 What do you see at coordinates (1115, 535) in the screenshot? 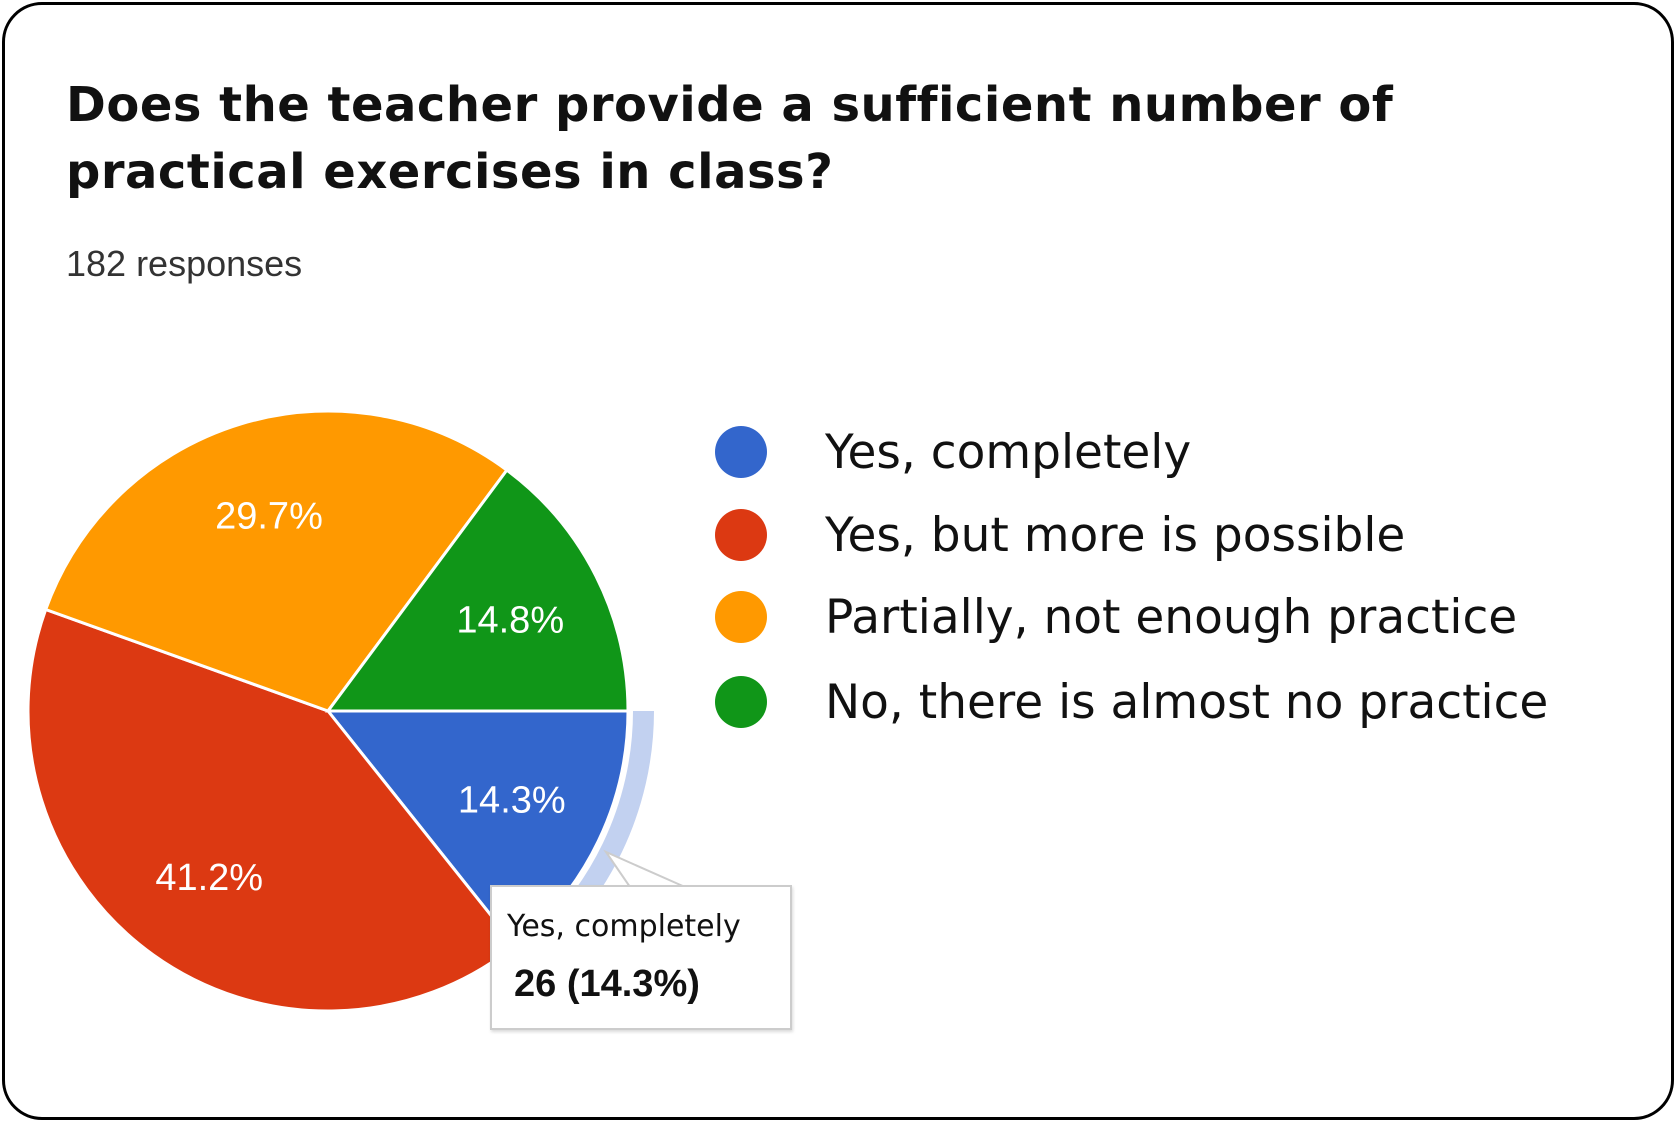
I see `legend-label: Yes, but more is possible` at bounding box center [1115, 535].